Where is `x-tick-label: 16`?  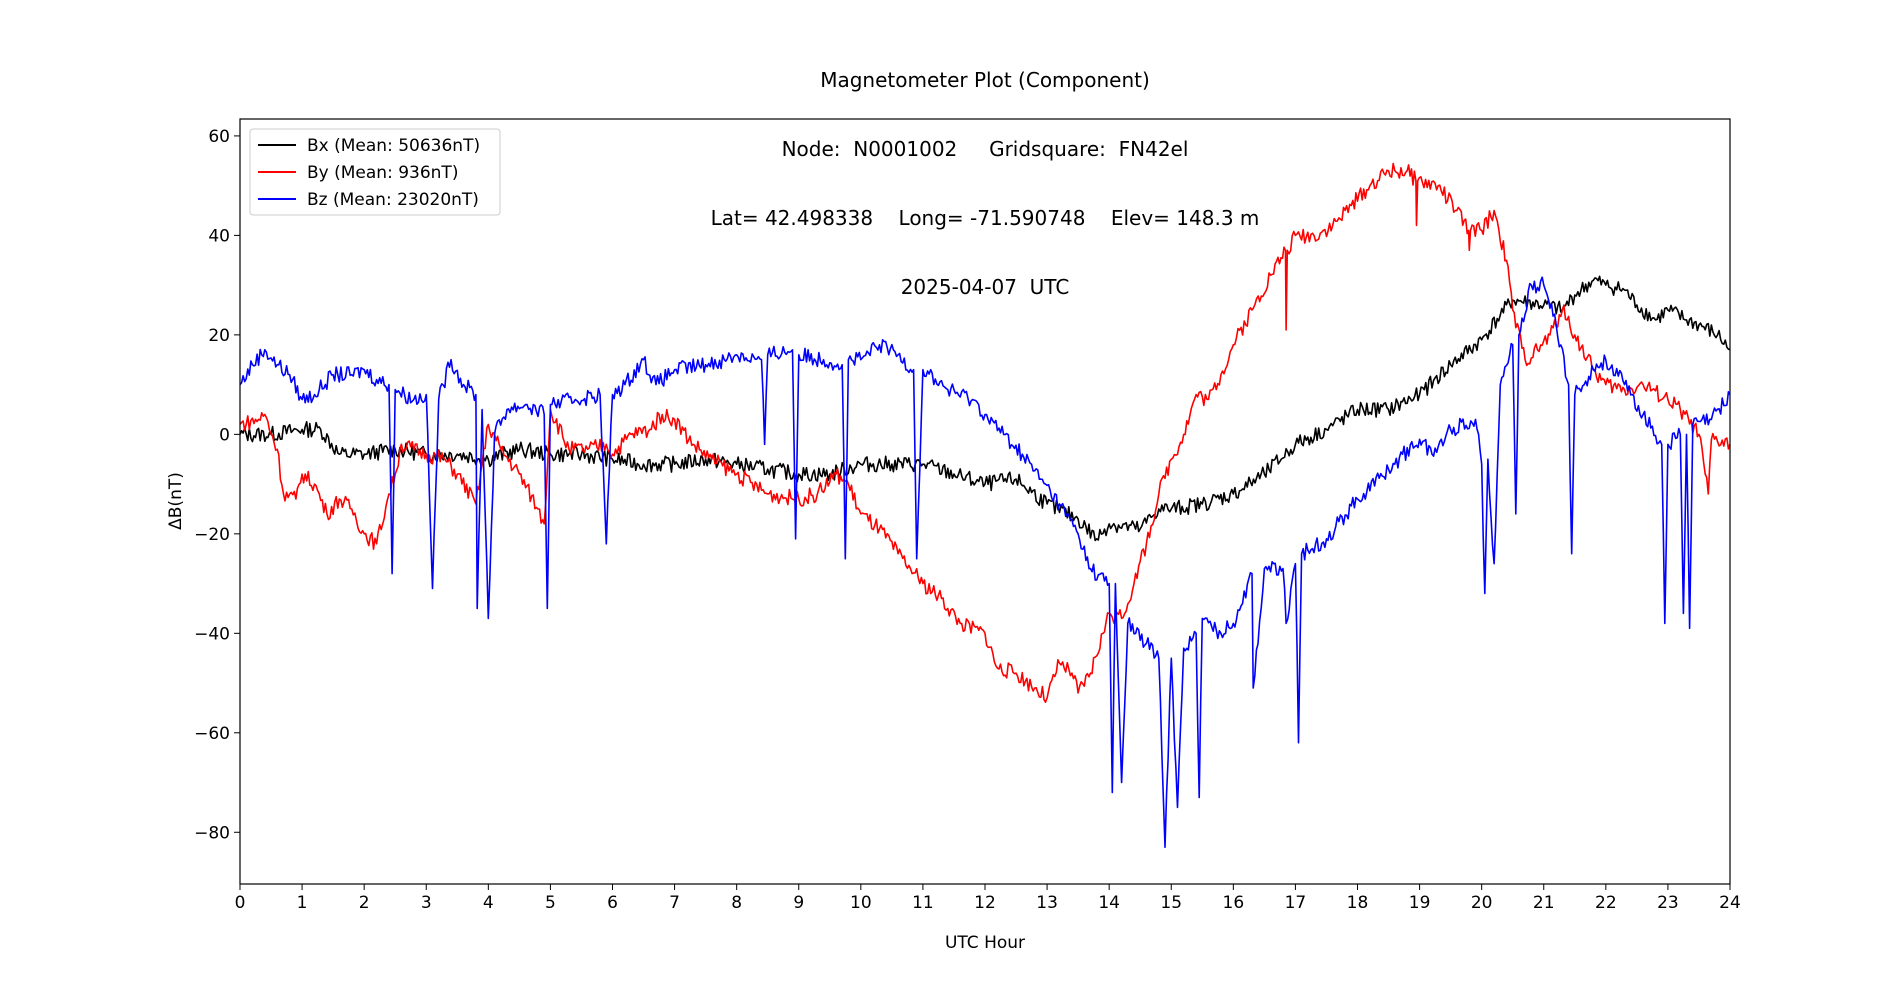 x-tick-label: 16 is located at coordinates (1234, 903).